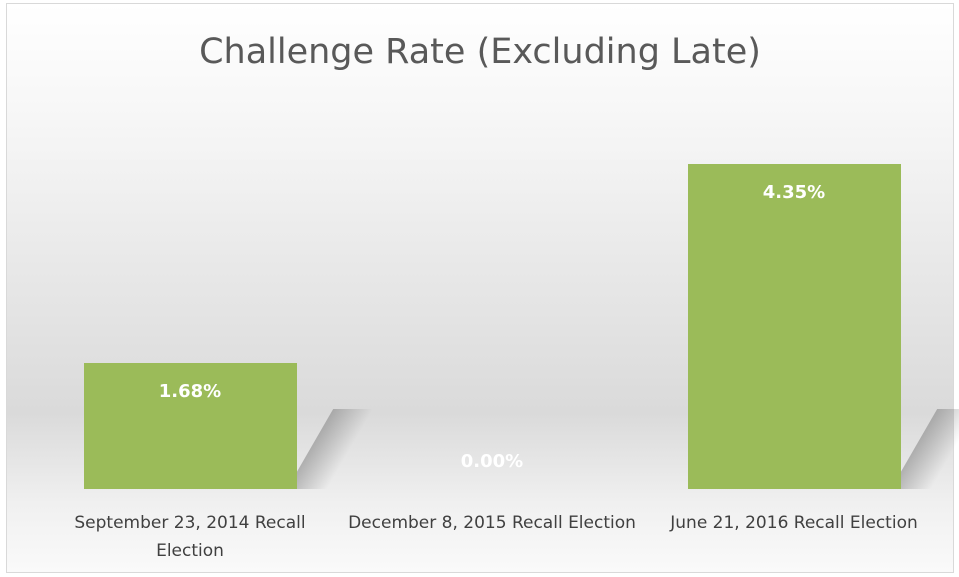  Describe the element at coordinates (190, 392) in the screenshot. I see `data-label: 1.68%` at that location.